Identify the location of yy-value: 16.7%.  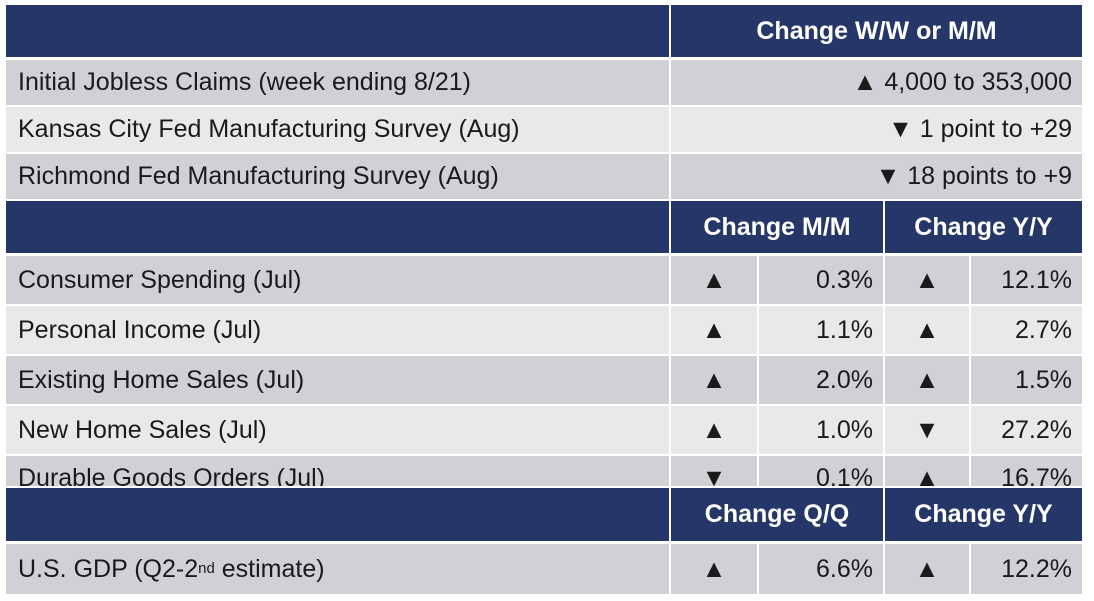
(1026, 471).